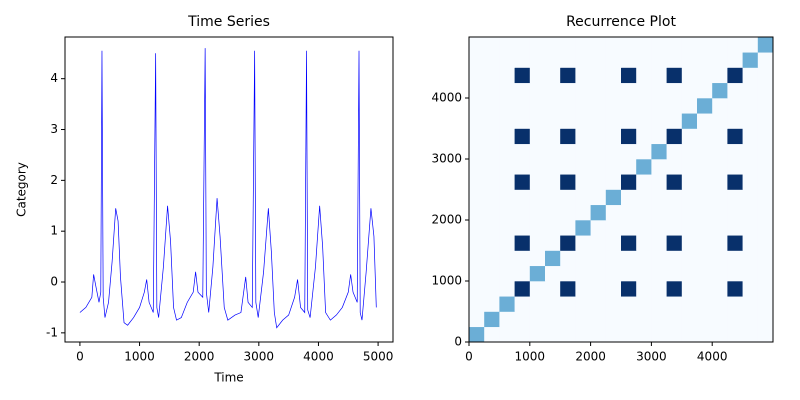 This screenshot has height=400, width=800. I want to click on y-tick-label: 0, so click(54, 282).